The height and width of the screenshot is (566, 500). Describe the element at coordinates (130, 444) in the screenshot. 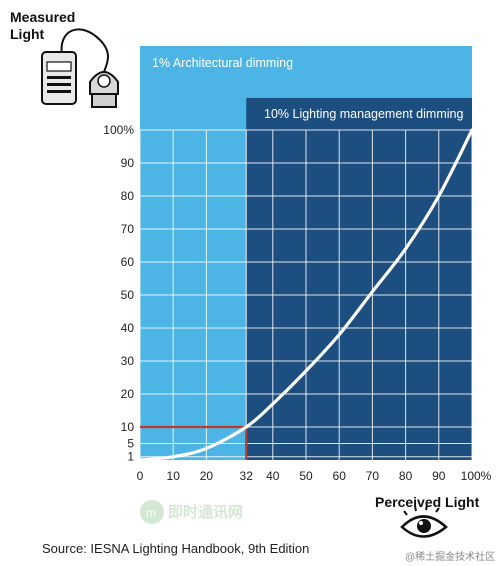

I see `y-tick-label: 5` at that location.